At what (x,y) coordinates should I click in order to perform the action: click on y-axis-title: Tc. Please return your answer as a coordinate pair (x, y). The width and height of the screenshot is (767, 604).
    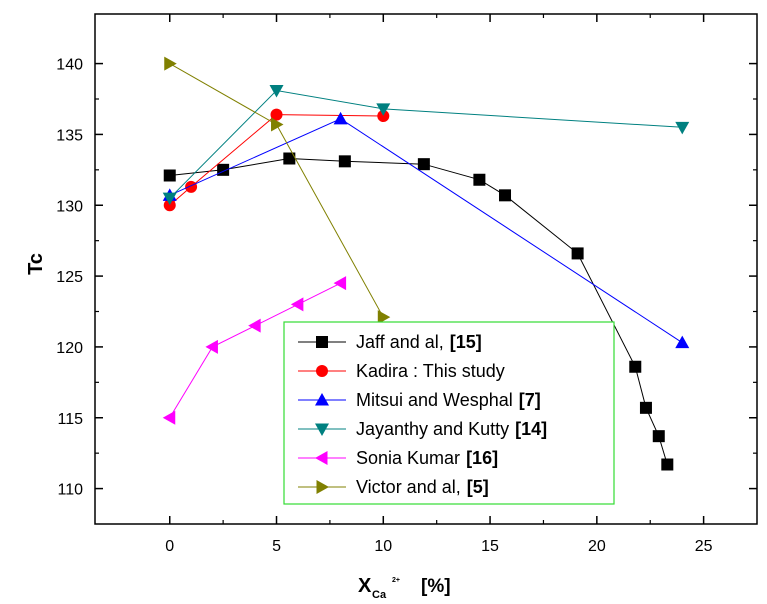
    Looking at the image, I should click on (36, 264).